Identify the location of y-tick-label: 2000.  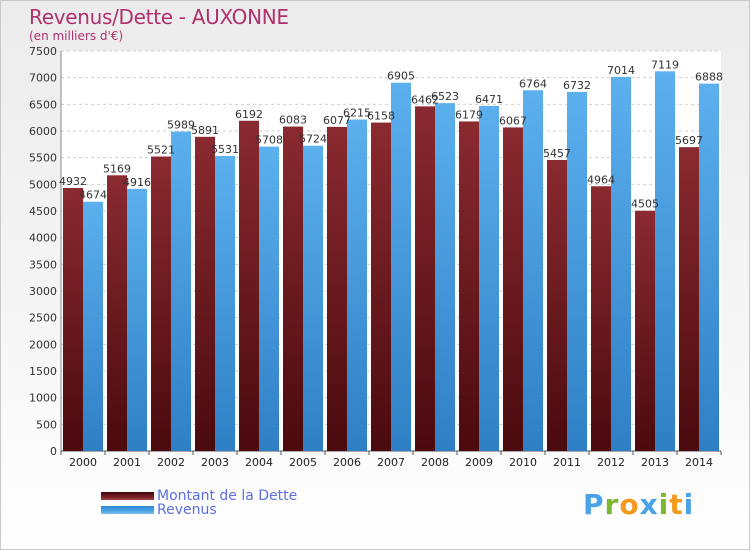
(43, 344).